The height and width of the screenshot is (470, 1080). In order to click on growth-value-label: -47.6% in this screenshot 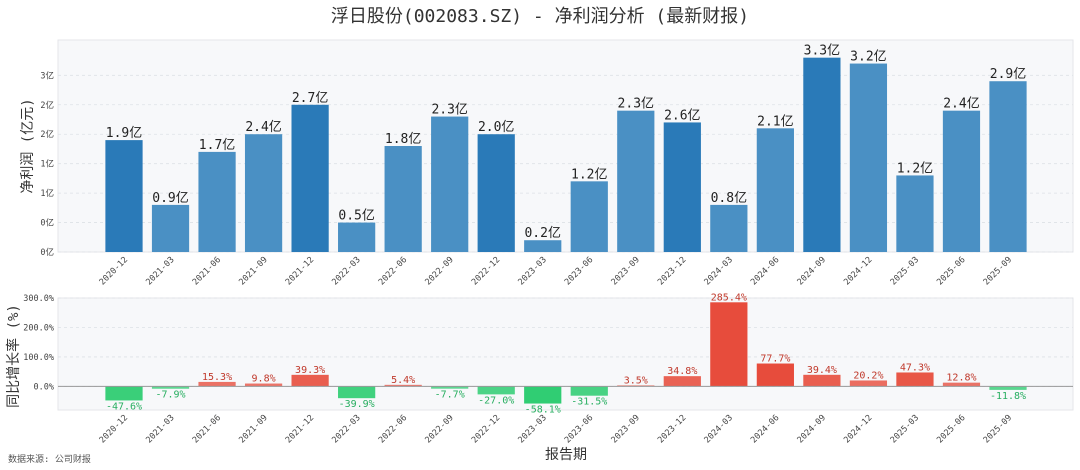, I will do `click(124, 406)`.